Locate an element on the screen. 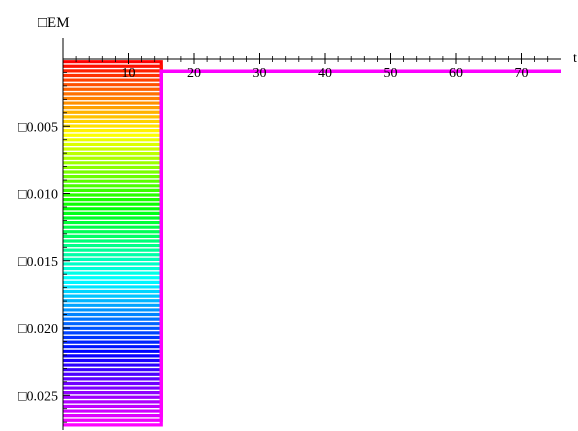 This screenshot has width=578, height=431. y-tick-label: □0.025 is located at coordinates (38, 396).